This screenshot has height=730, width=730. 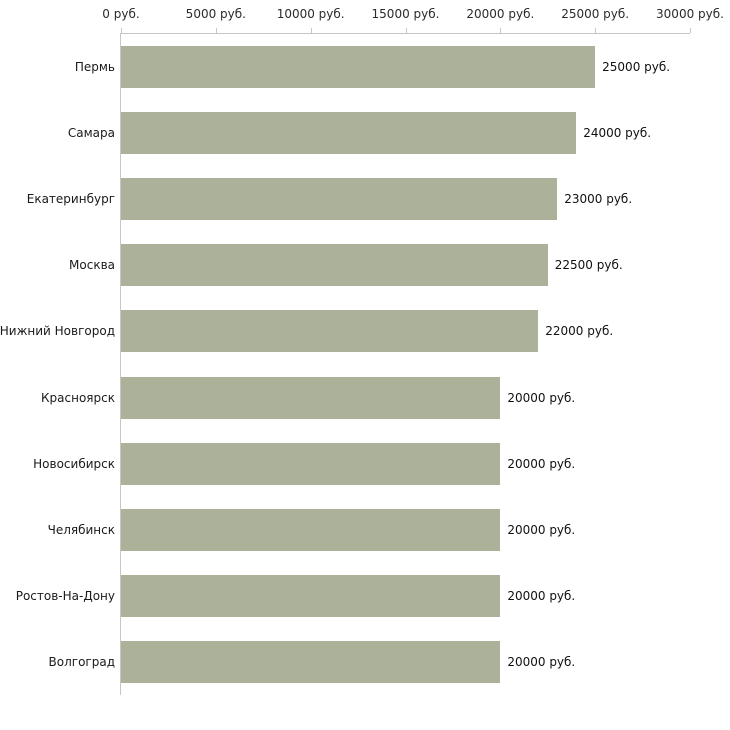 What do you see at coordinates (595, 14) in the screenshot?
I see `x-axis-tick-label: 25000 руб.` at bounding box center [595, 14].